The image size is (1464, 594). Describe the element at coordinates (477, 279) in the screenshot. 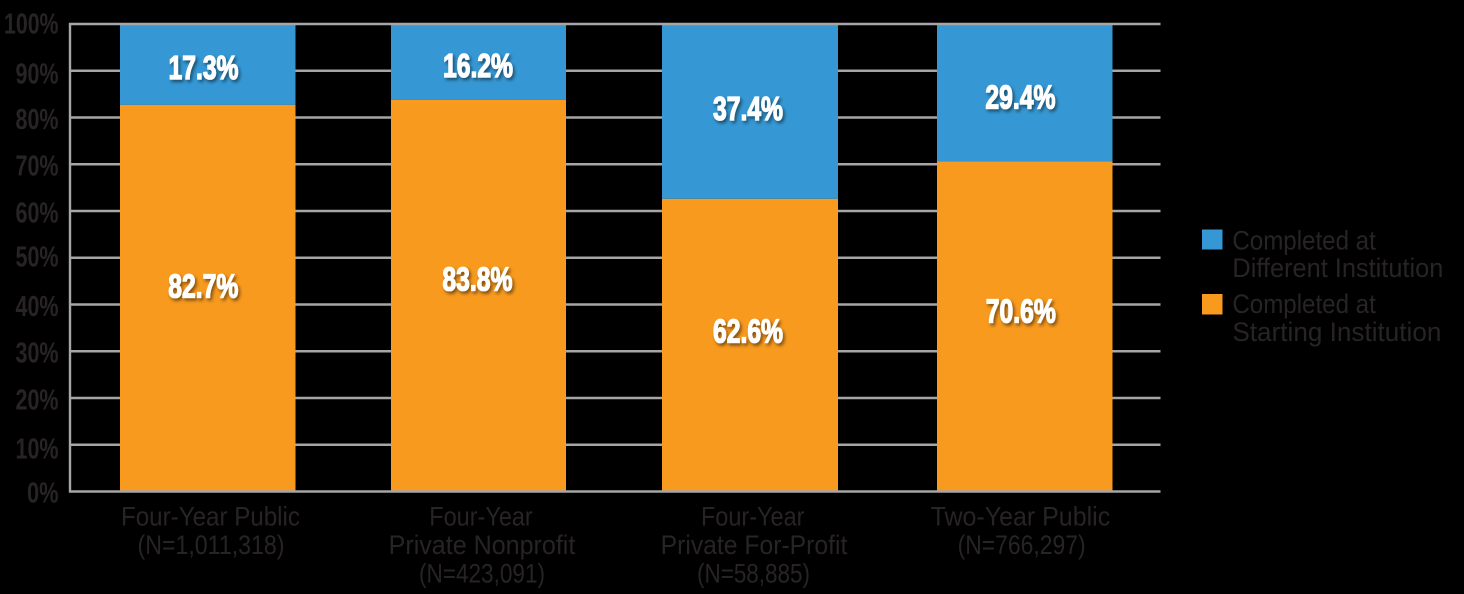

I see `svg-text: 83.8%` at that location.